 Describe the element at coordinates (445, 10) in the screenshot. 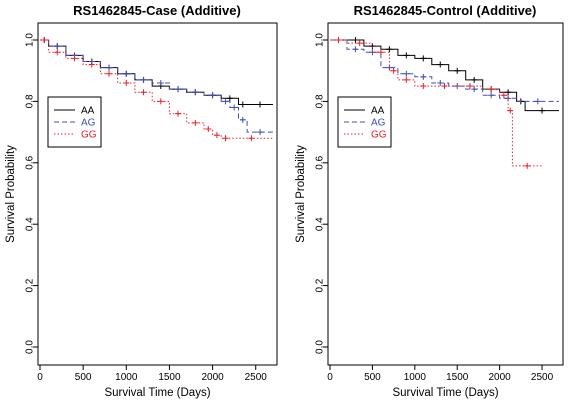

I see `chart-title: RS1462845-Control (Additive)` at that location.